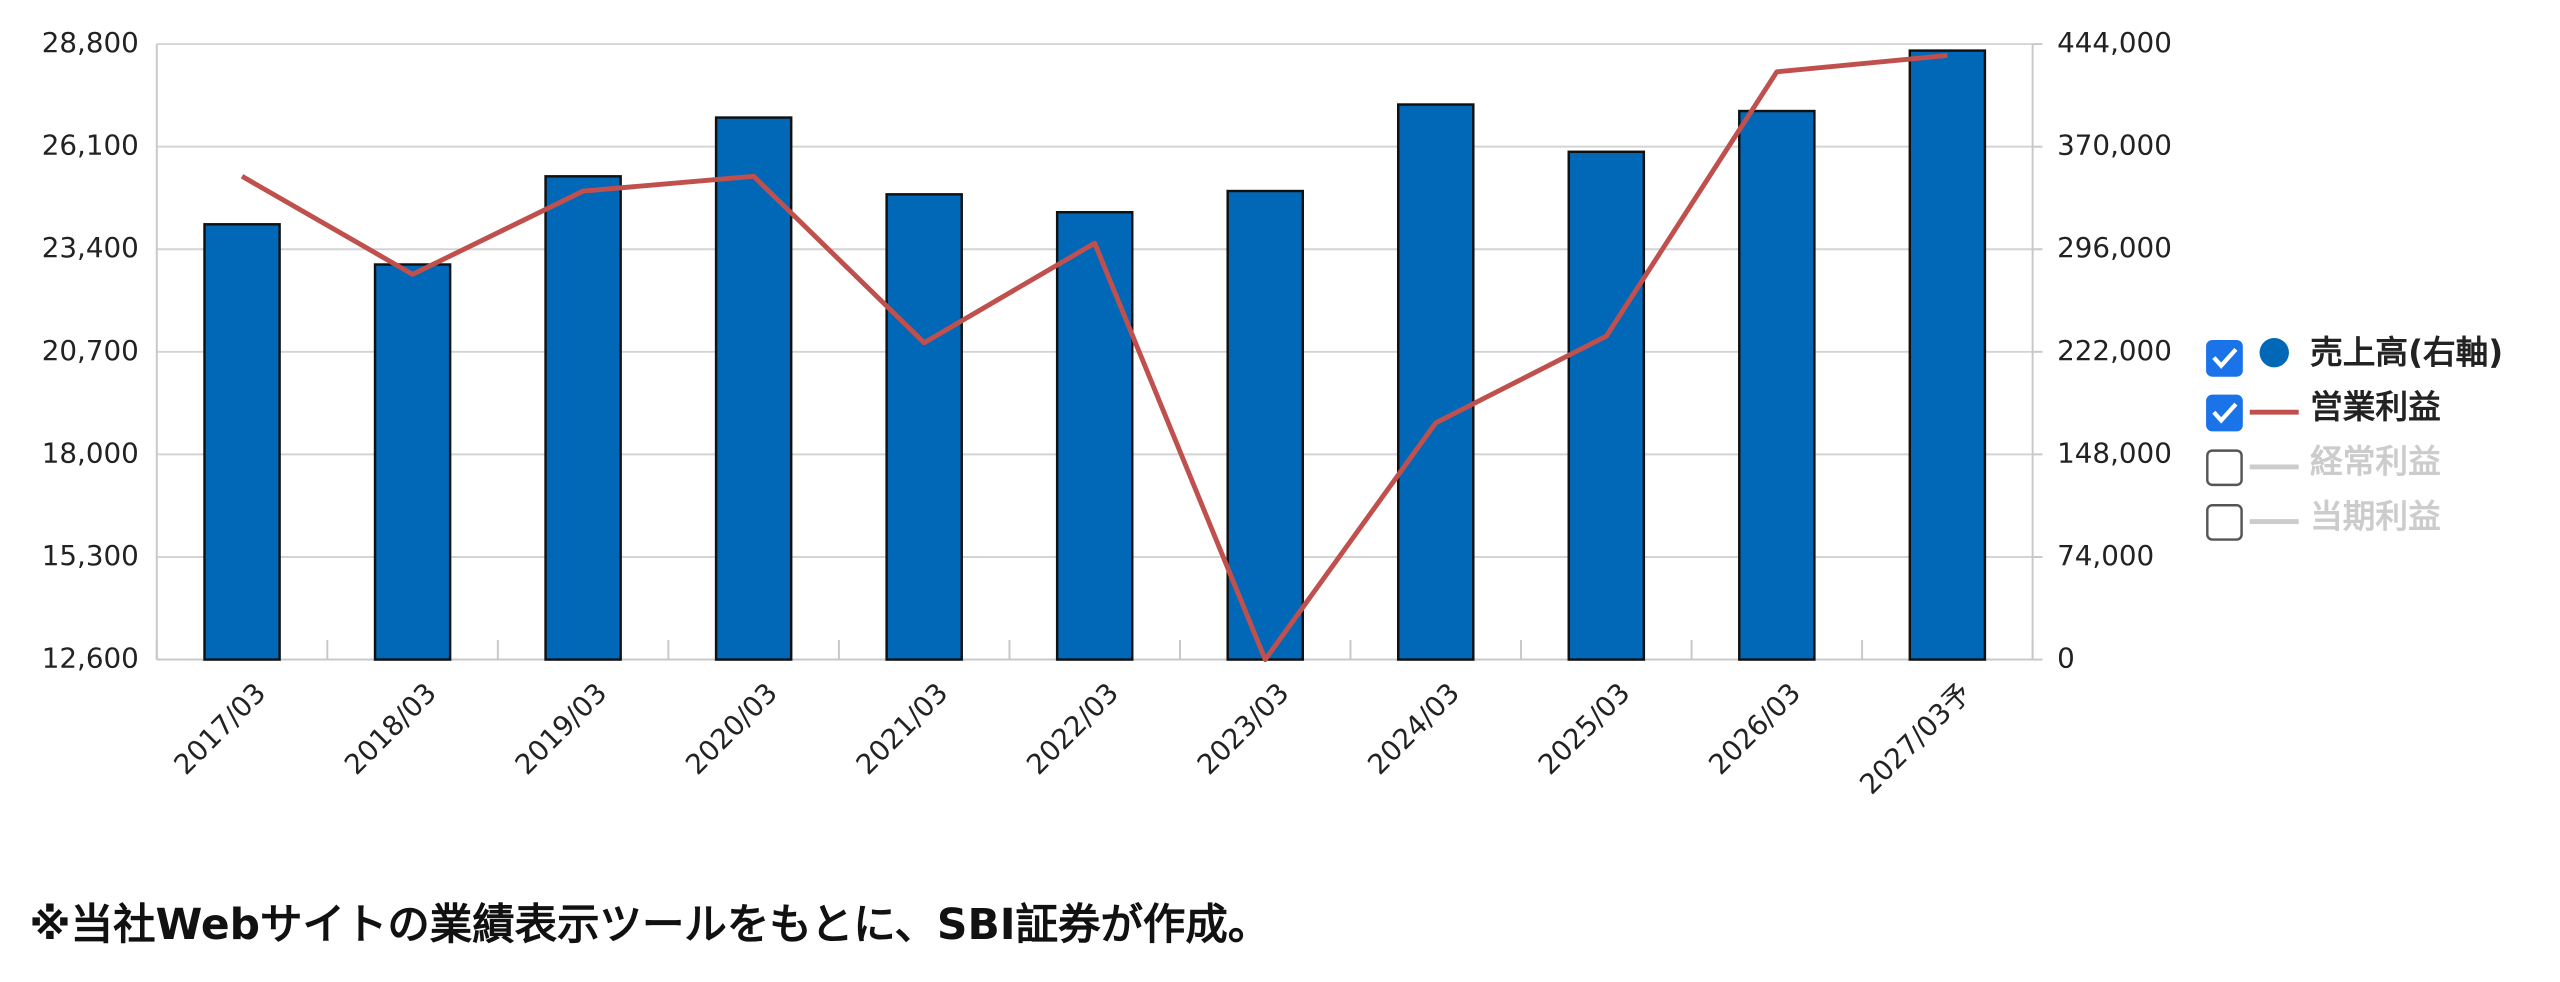  I want to click on y-tick-label: 26,100, so click(90, 145).